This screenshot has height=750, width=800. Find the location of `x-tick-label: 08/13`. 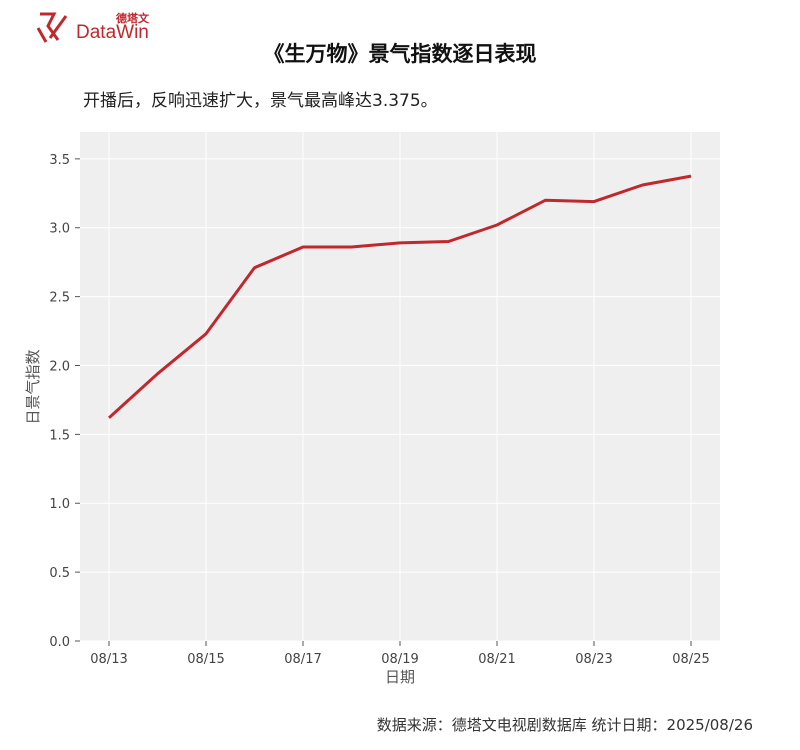

x-tick-label: 08/13 is located at coordinates (108, 659).